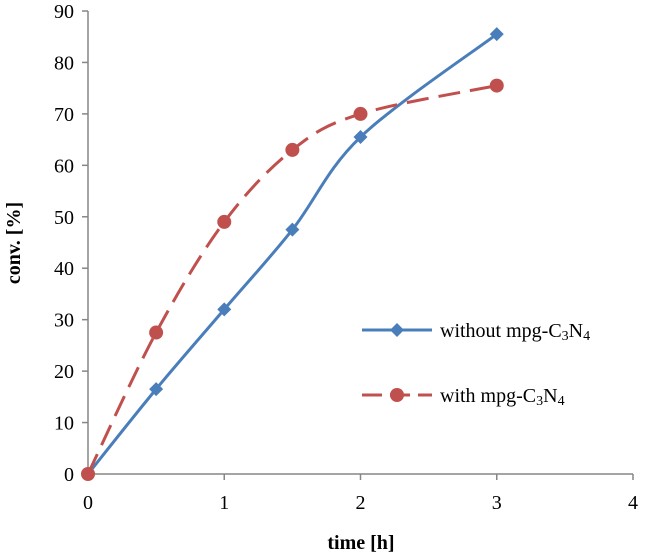  I want to click on y-tick-label: 80, so click(64, 63).